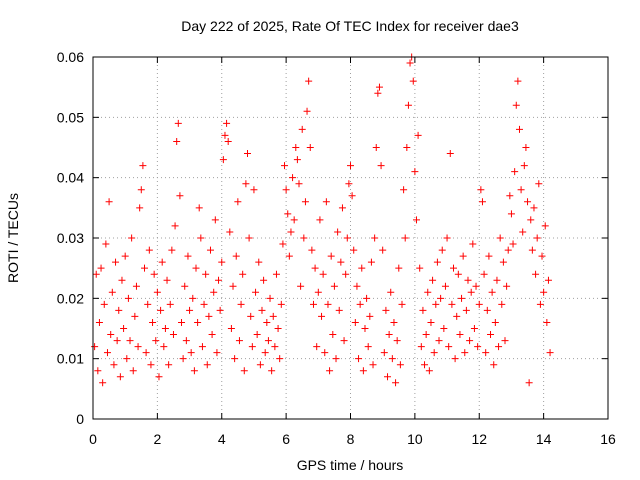 The height and width of the screenshot is (480, 640). I want to click on x-tick-label: 10, so click(415, 439).